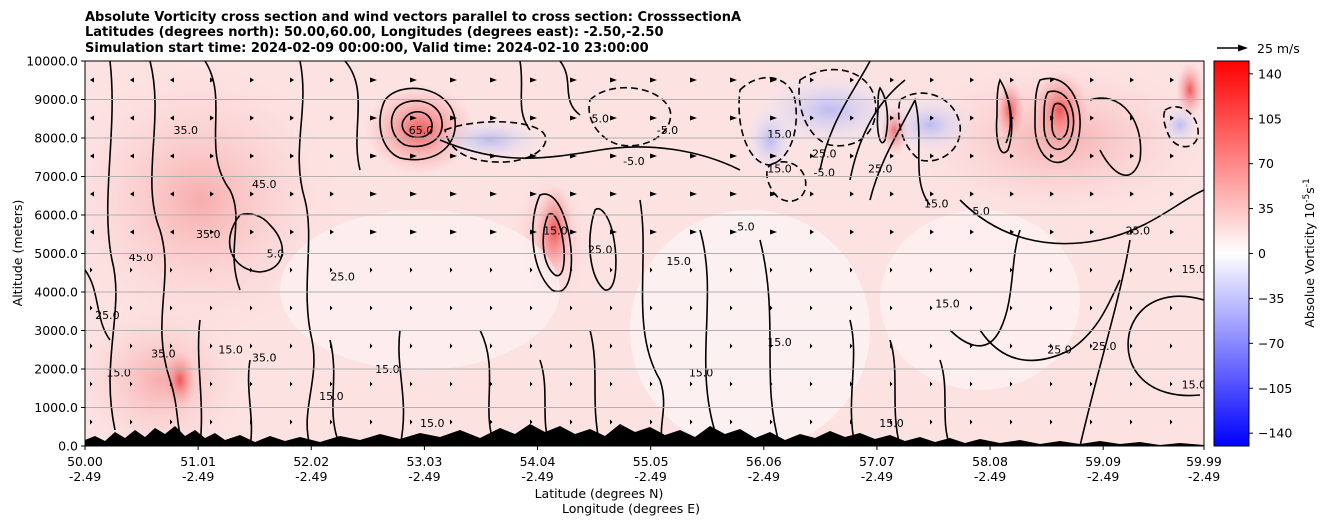  I want to click on colorbar-label: Absolue Vorticity 10-5s-1, so click(1309, 252).